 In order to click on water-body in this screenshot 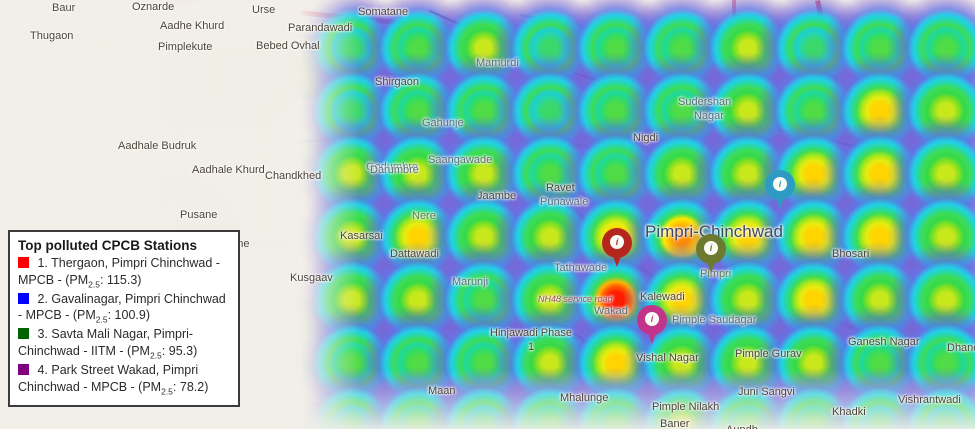, I will do `click(273, 248)`.